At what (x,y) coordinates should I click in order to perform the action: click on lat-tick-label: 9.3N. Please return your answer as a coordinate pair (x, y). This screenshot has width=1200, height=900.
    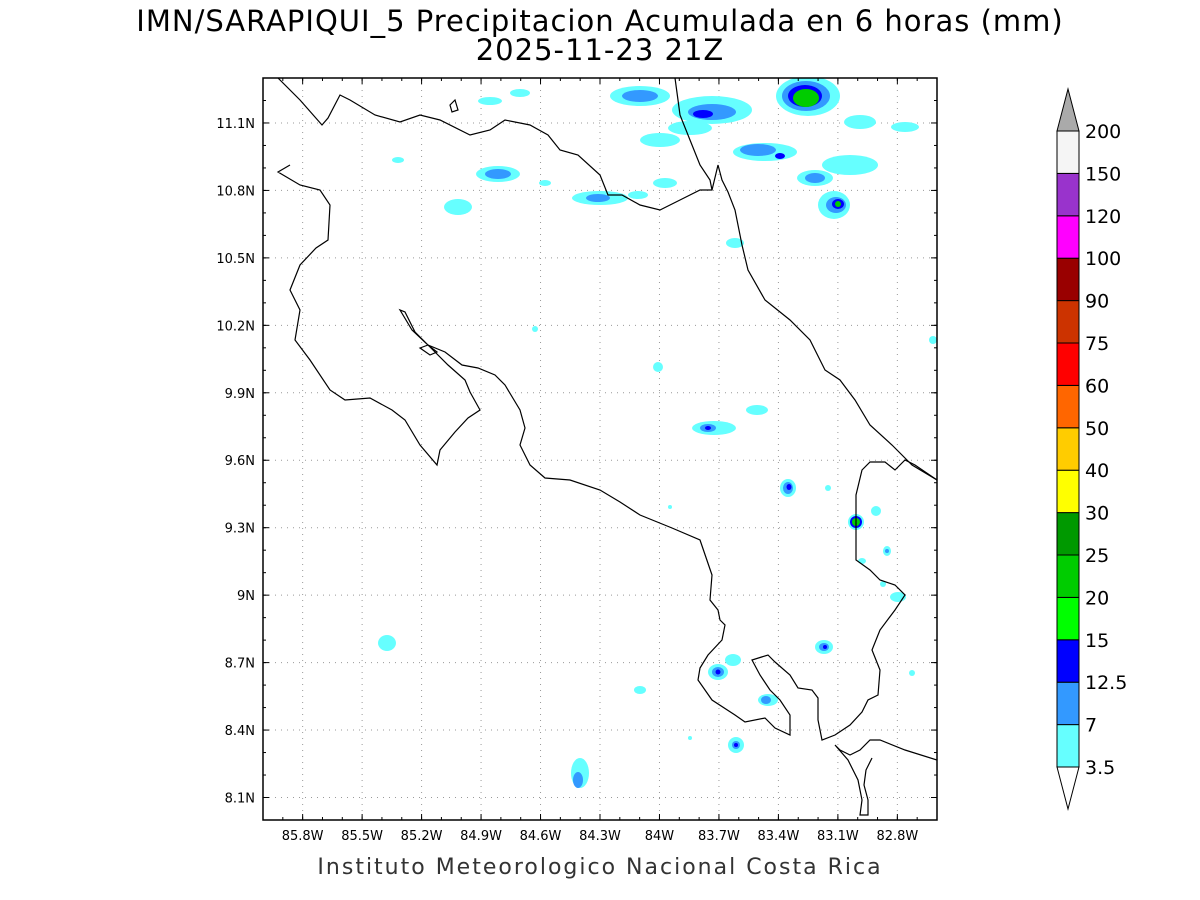
    Looking at the image, I should click on (240, 529).